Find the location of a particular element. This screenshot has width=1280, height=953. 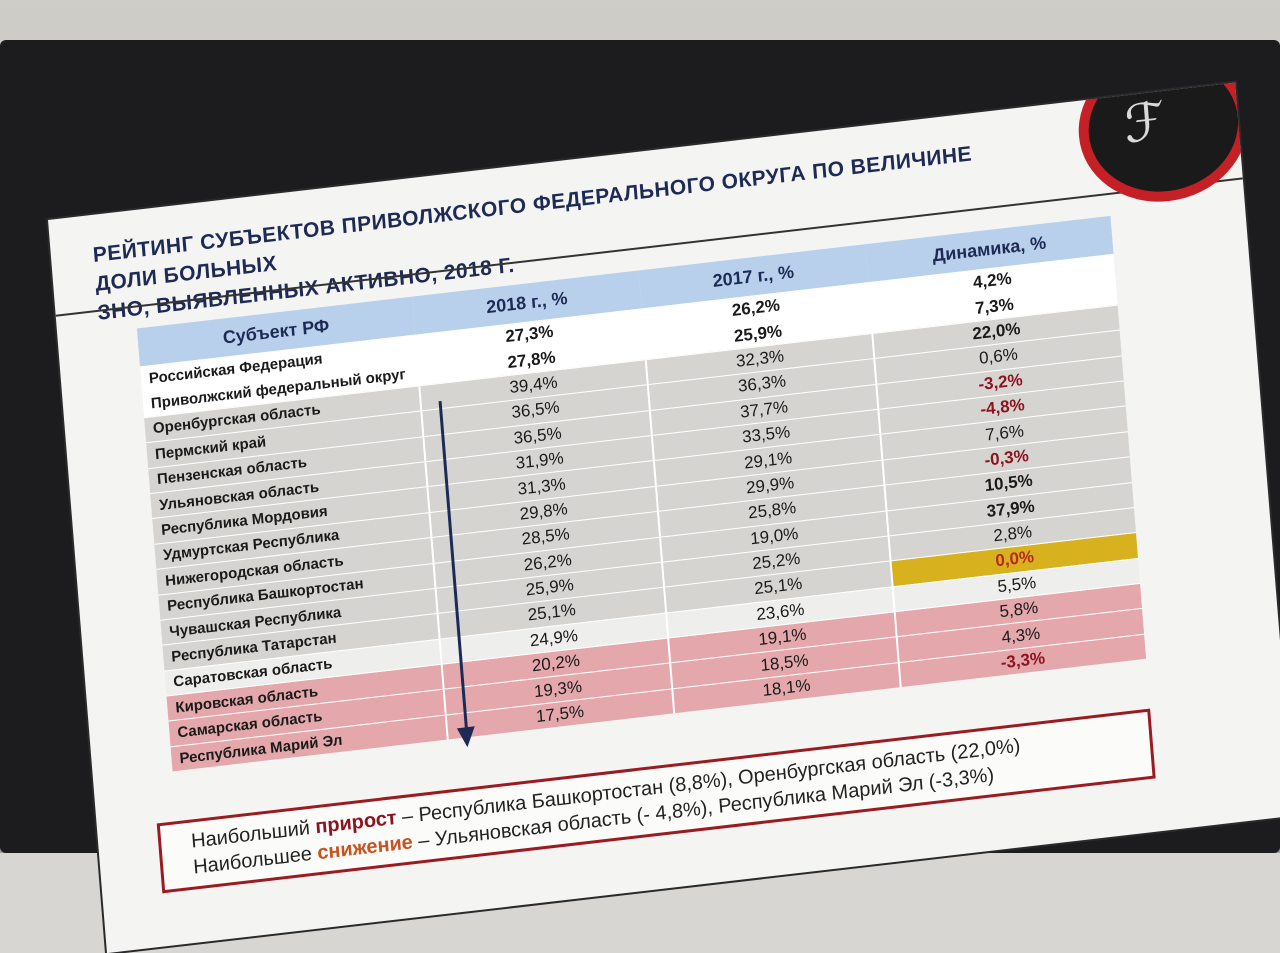

logo: ℱ is located at coordinates (1163, 146).